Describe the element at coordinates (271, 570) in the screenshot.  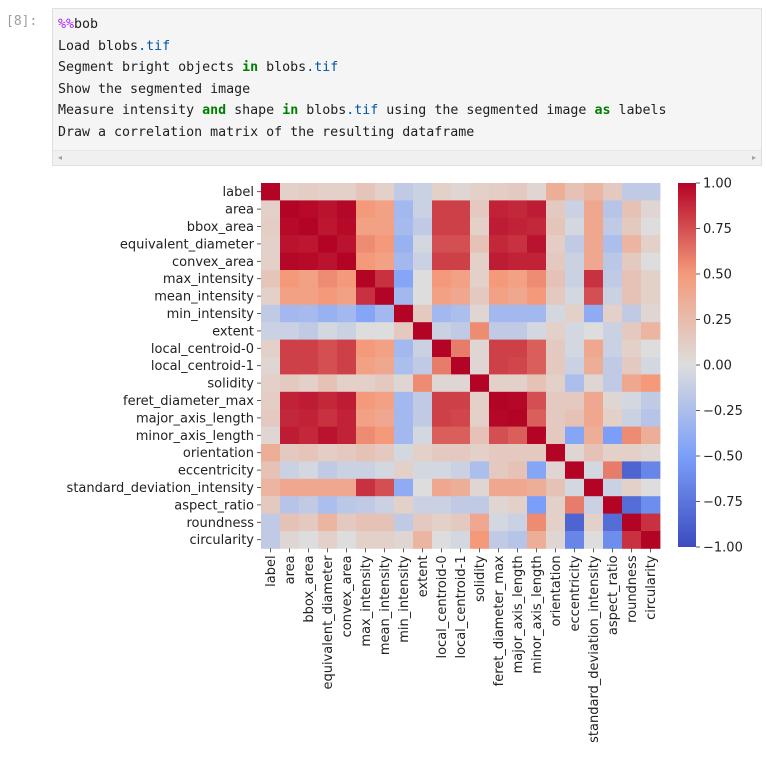
I see `x-tick-label: label` at that location.